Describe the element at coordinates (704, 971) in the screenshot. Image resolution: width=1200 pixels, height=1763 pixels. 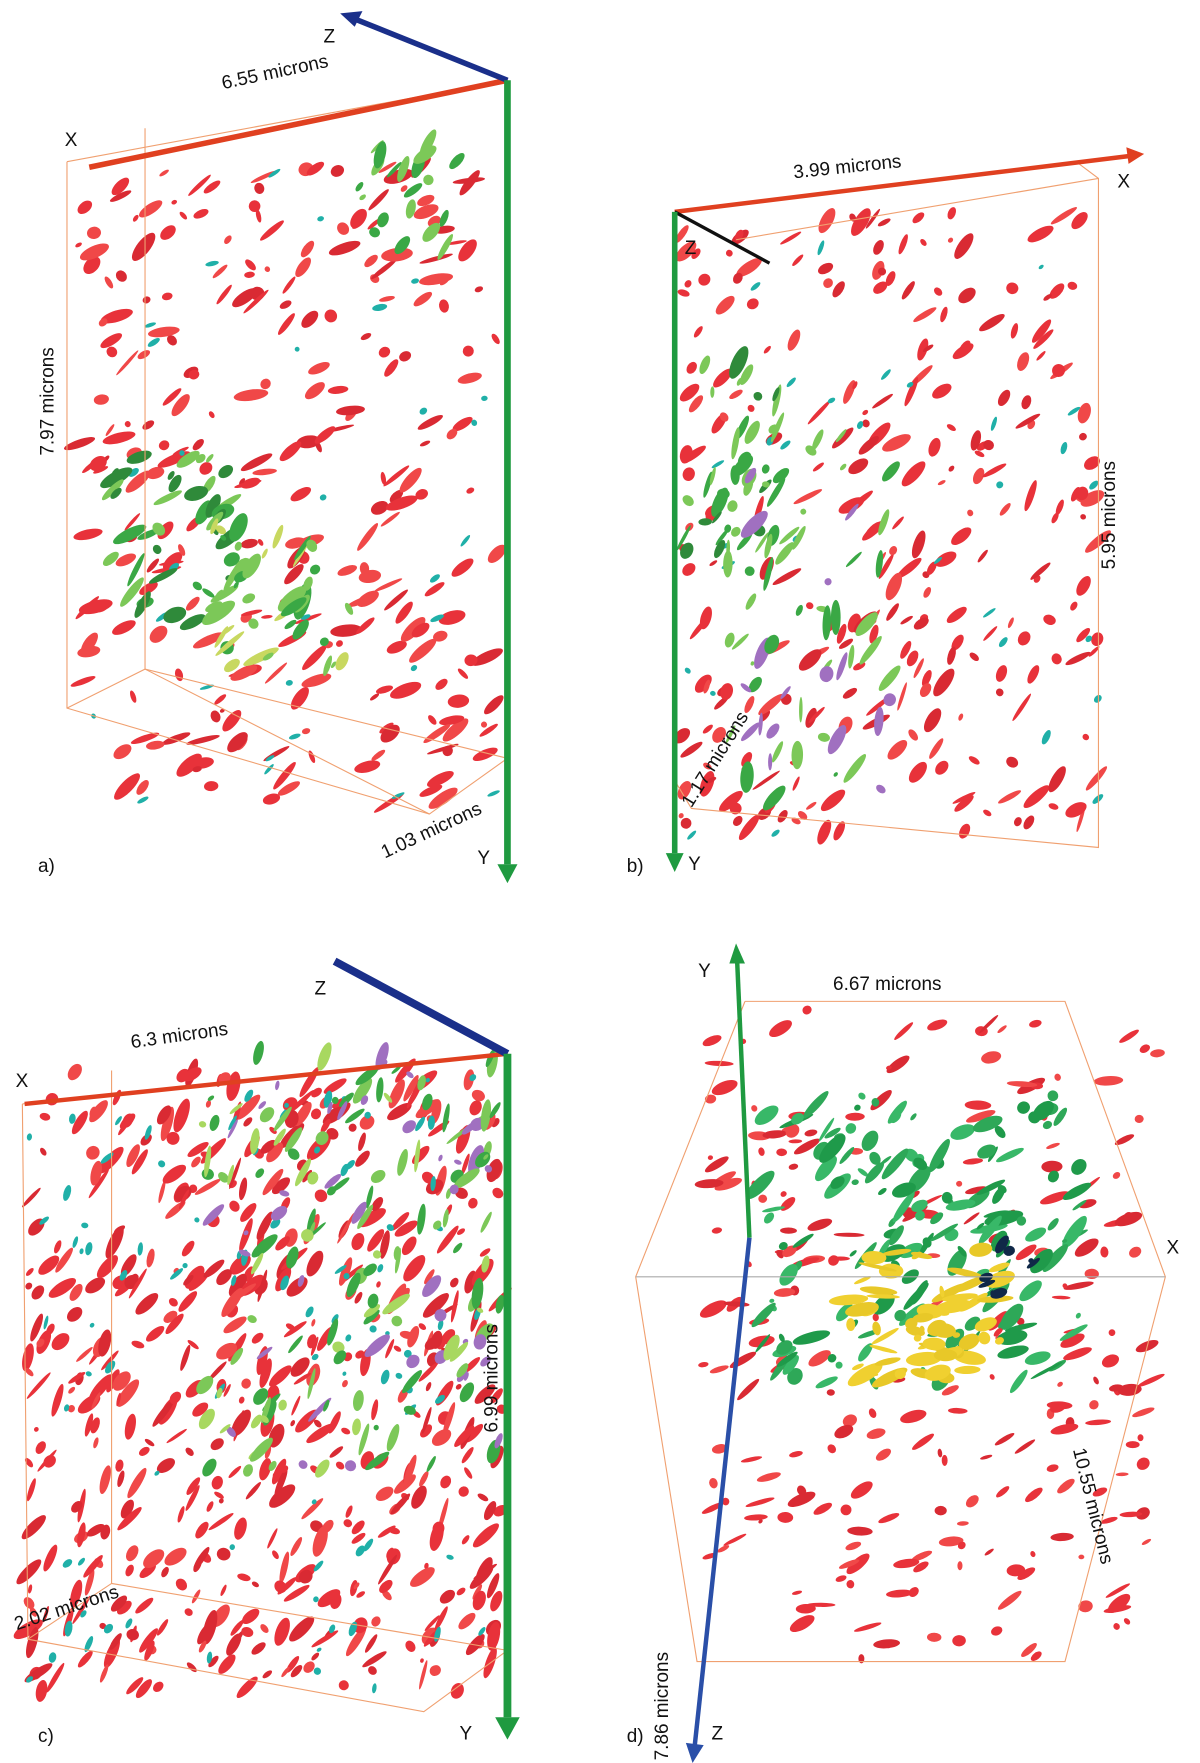
I see `axis-label: Y` at that location.